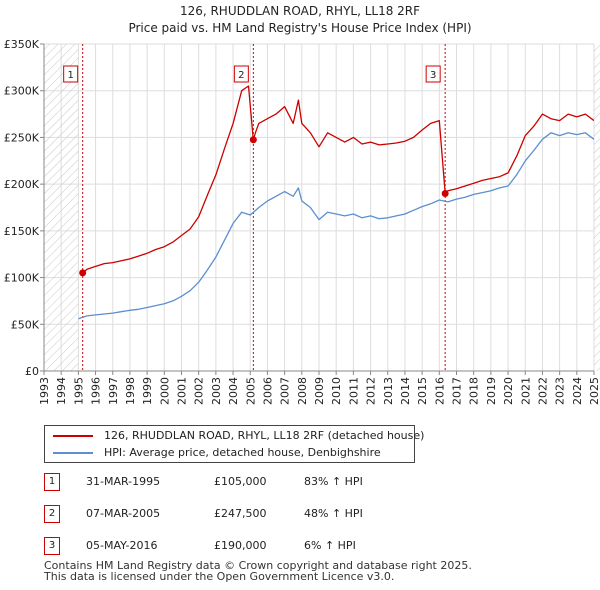 This screenshot has height=590, width=600. What do you see at coordinates (164, 391) in the screenshot?
I see `x-tick-label: 2000` at bounding box center [164, 391].